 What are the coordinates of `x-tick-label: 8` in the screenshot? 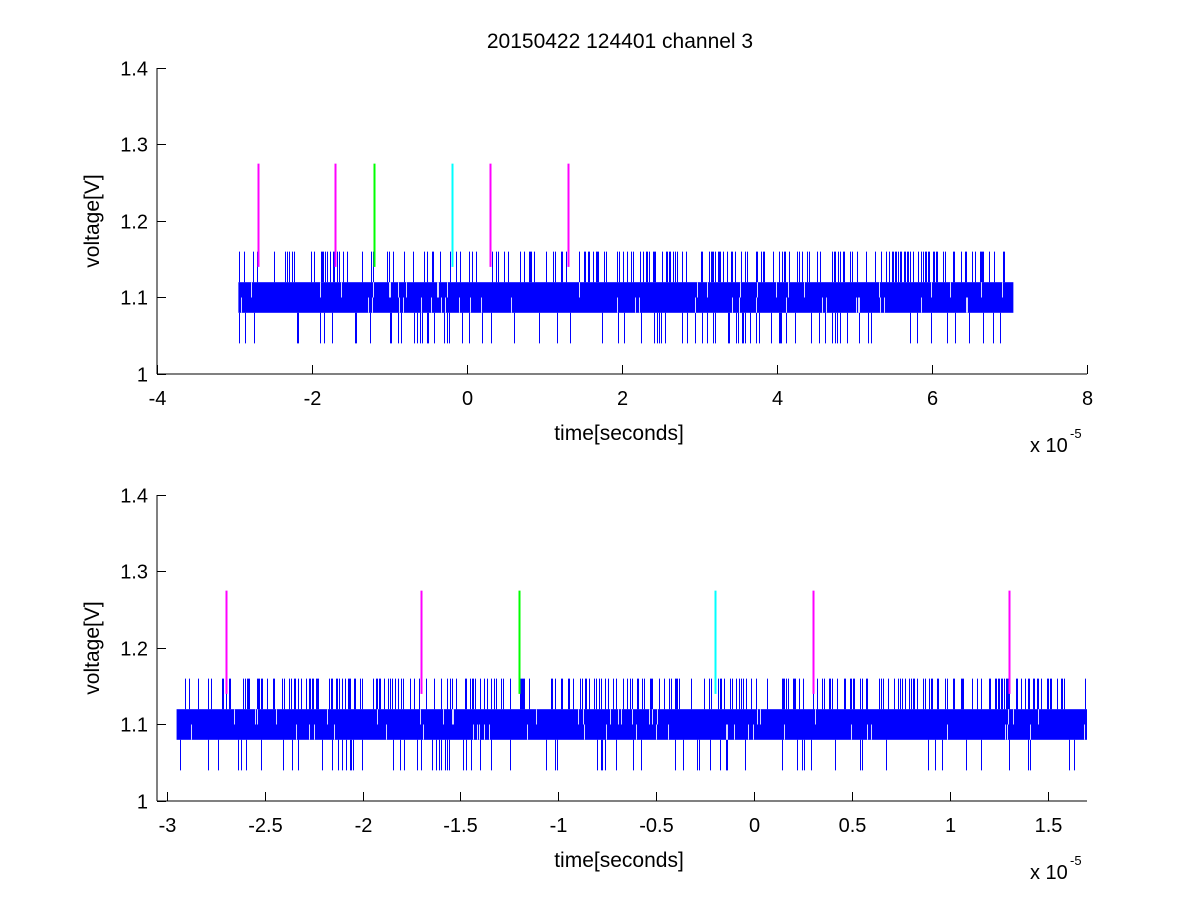 It's located at (1087, 399).